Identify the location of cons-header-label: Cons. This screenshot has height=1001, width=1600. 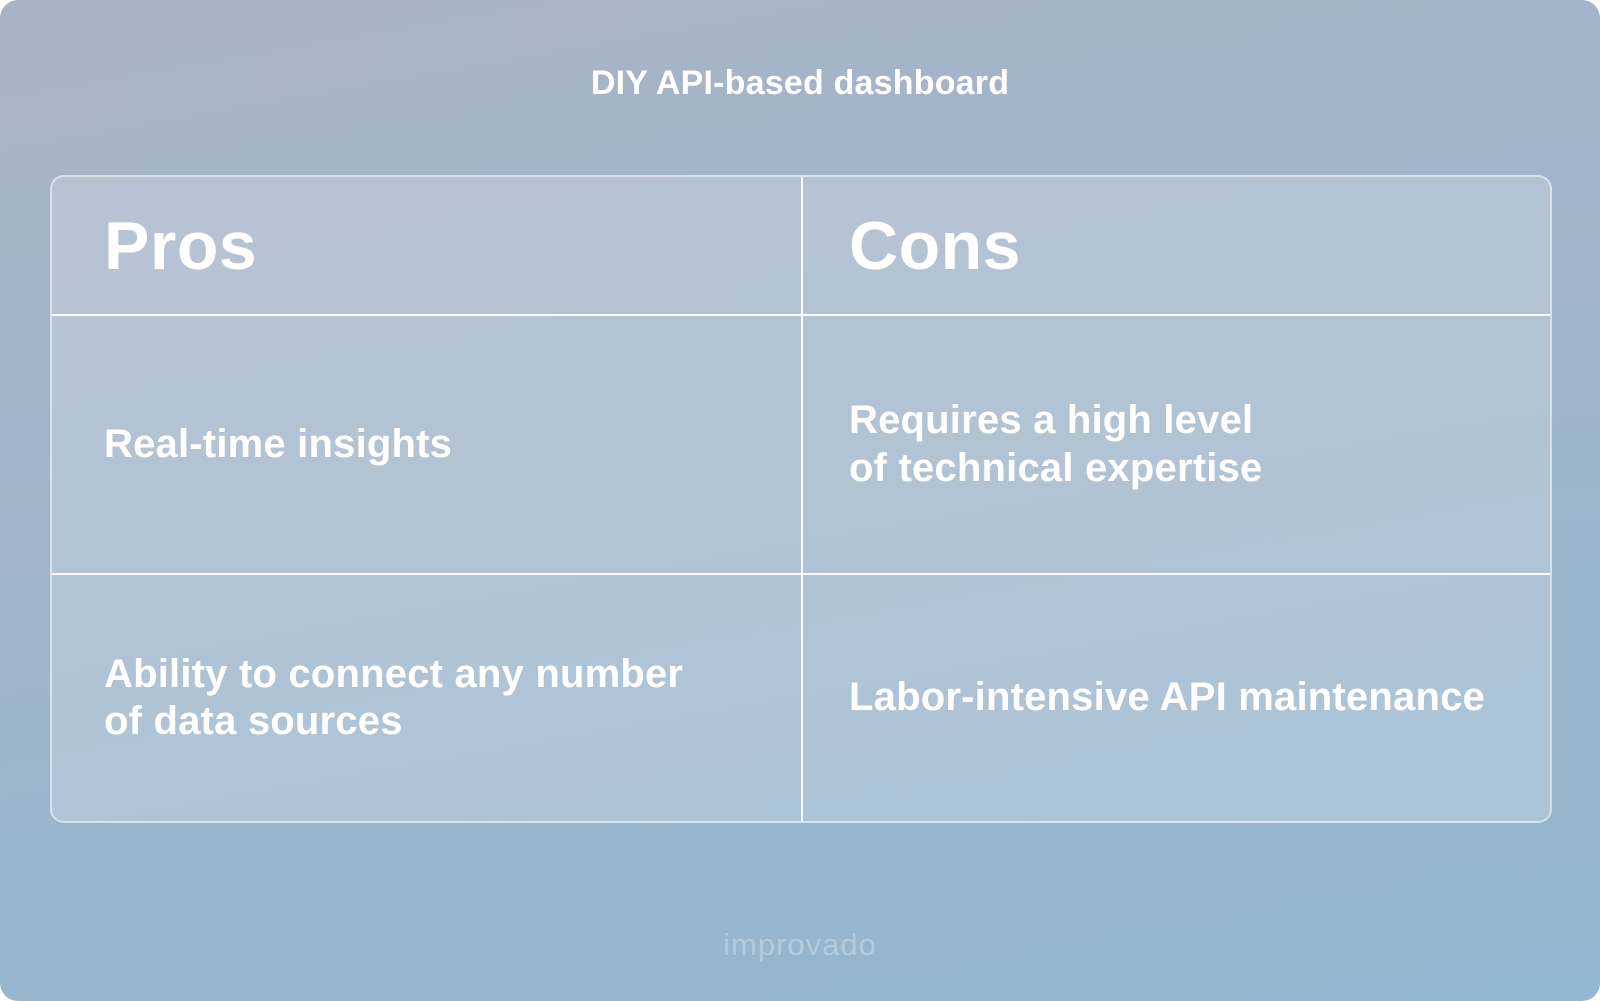
(935, 245).